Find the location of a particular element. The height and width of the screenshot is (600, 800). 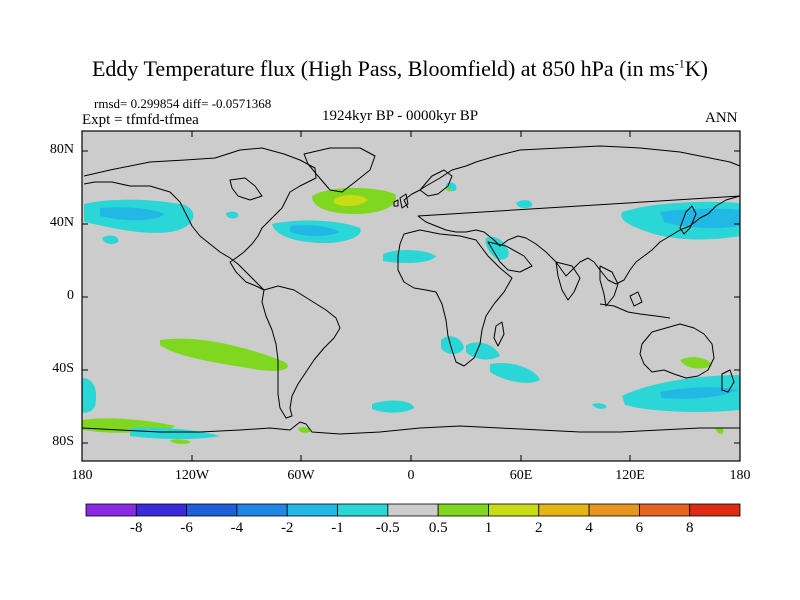

lon-label-120e: 120E is located at coordinates (630, 475).